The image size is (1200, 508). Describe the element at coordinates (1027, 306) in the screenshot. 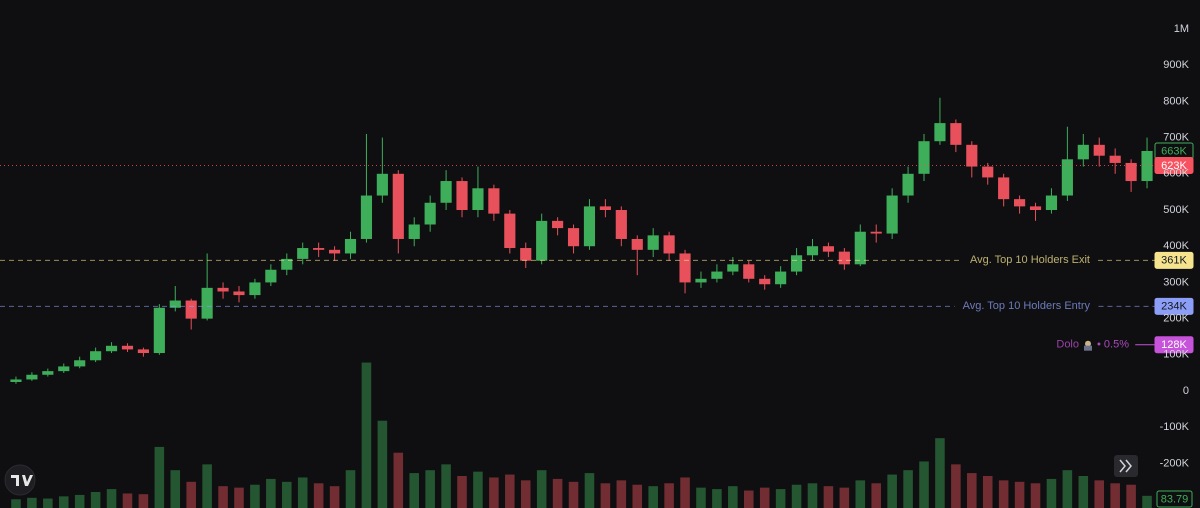

I see `price-line-name: Avg. Top 10 Holders Entry` at that location.